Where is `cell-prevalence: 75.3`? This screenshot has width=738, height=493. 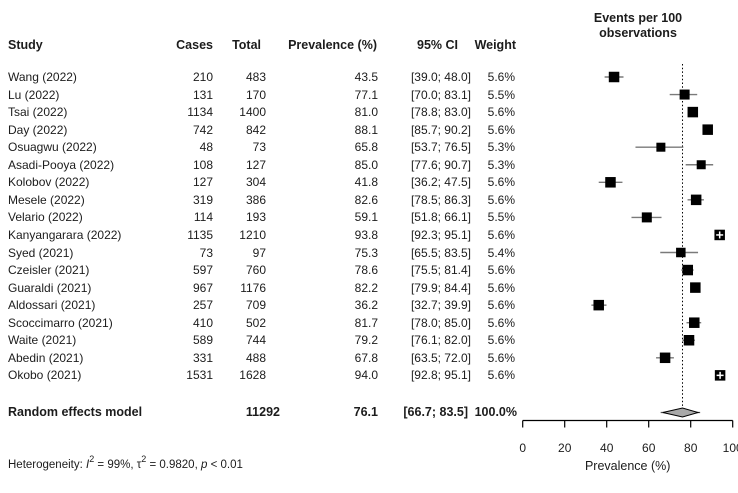 cell-prevalence: 75.3 is located at coordinates (366, 252).